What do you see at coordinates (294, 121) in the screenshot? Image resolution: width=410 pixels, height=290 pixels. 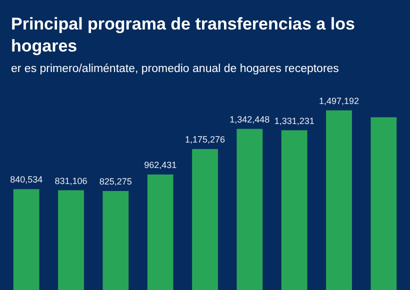 I see `data-label: 1,331,231` at bounding box center [294, 121].